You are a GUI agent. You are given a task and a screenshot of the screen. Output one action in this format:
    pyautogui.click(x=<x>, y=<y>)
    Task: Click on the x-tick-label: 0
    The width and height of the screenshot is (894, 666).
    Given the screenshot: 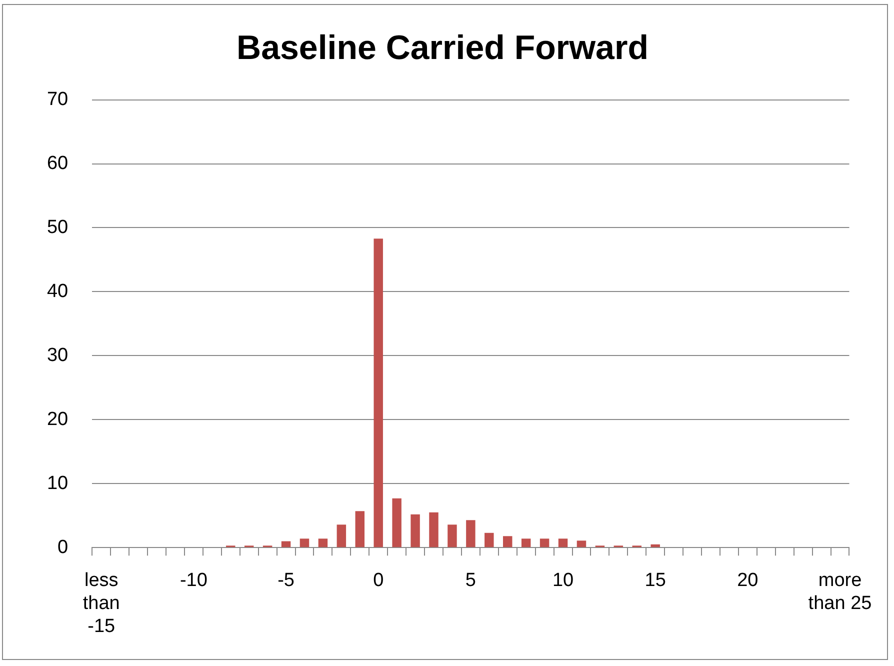 What is the action you would take?
    pyautogui.click(x=378, y=581)
    